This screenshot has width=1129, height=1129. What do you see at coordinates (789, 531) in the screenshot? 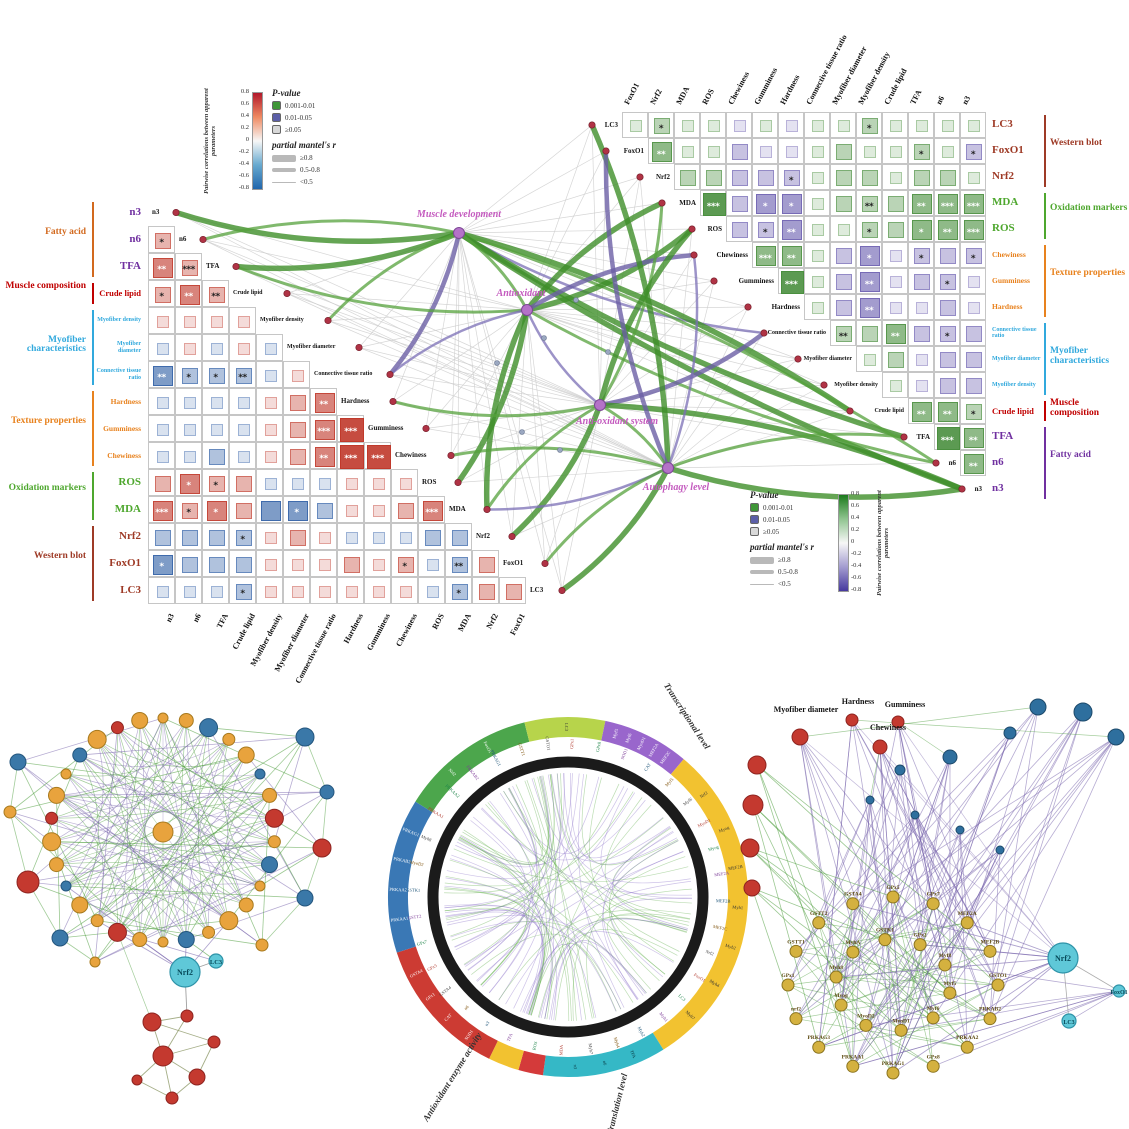
I see `pvalue-item: ≥0.05` at bounding box center [789, 531].